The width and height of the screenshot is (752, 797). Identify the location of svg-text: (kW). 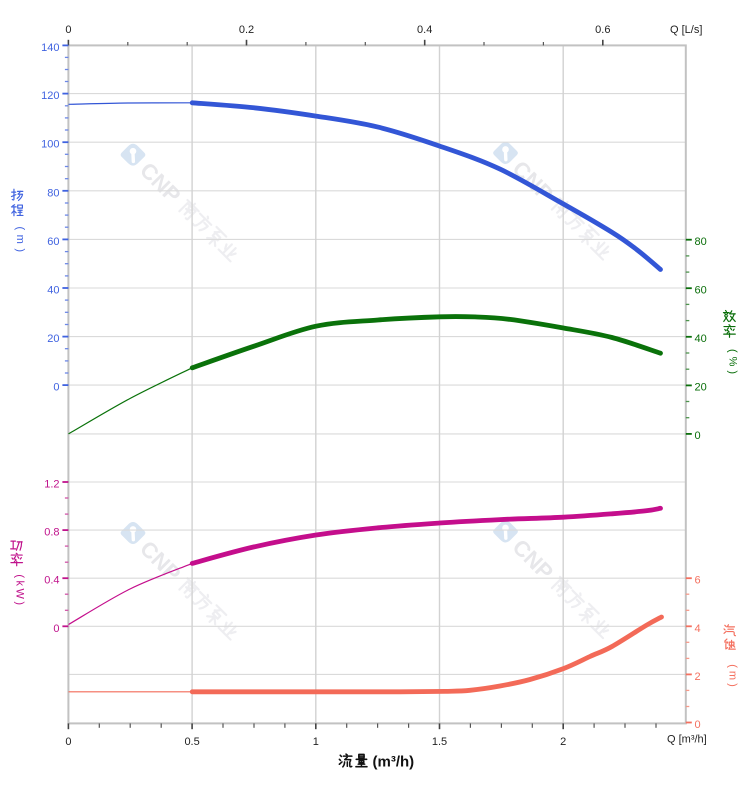
(20, 590).